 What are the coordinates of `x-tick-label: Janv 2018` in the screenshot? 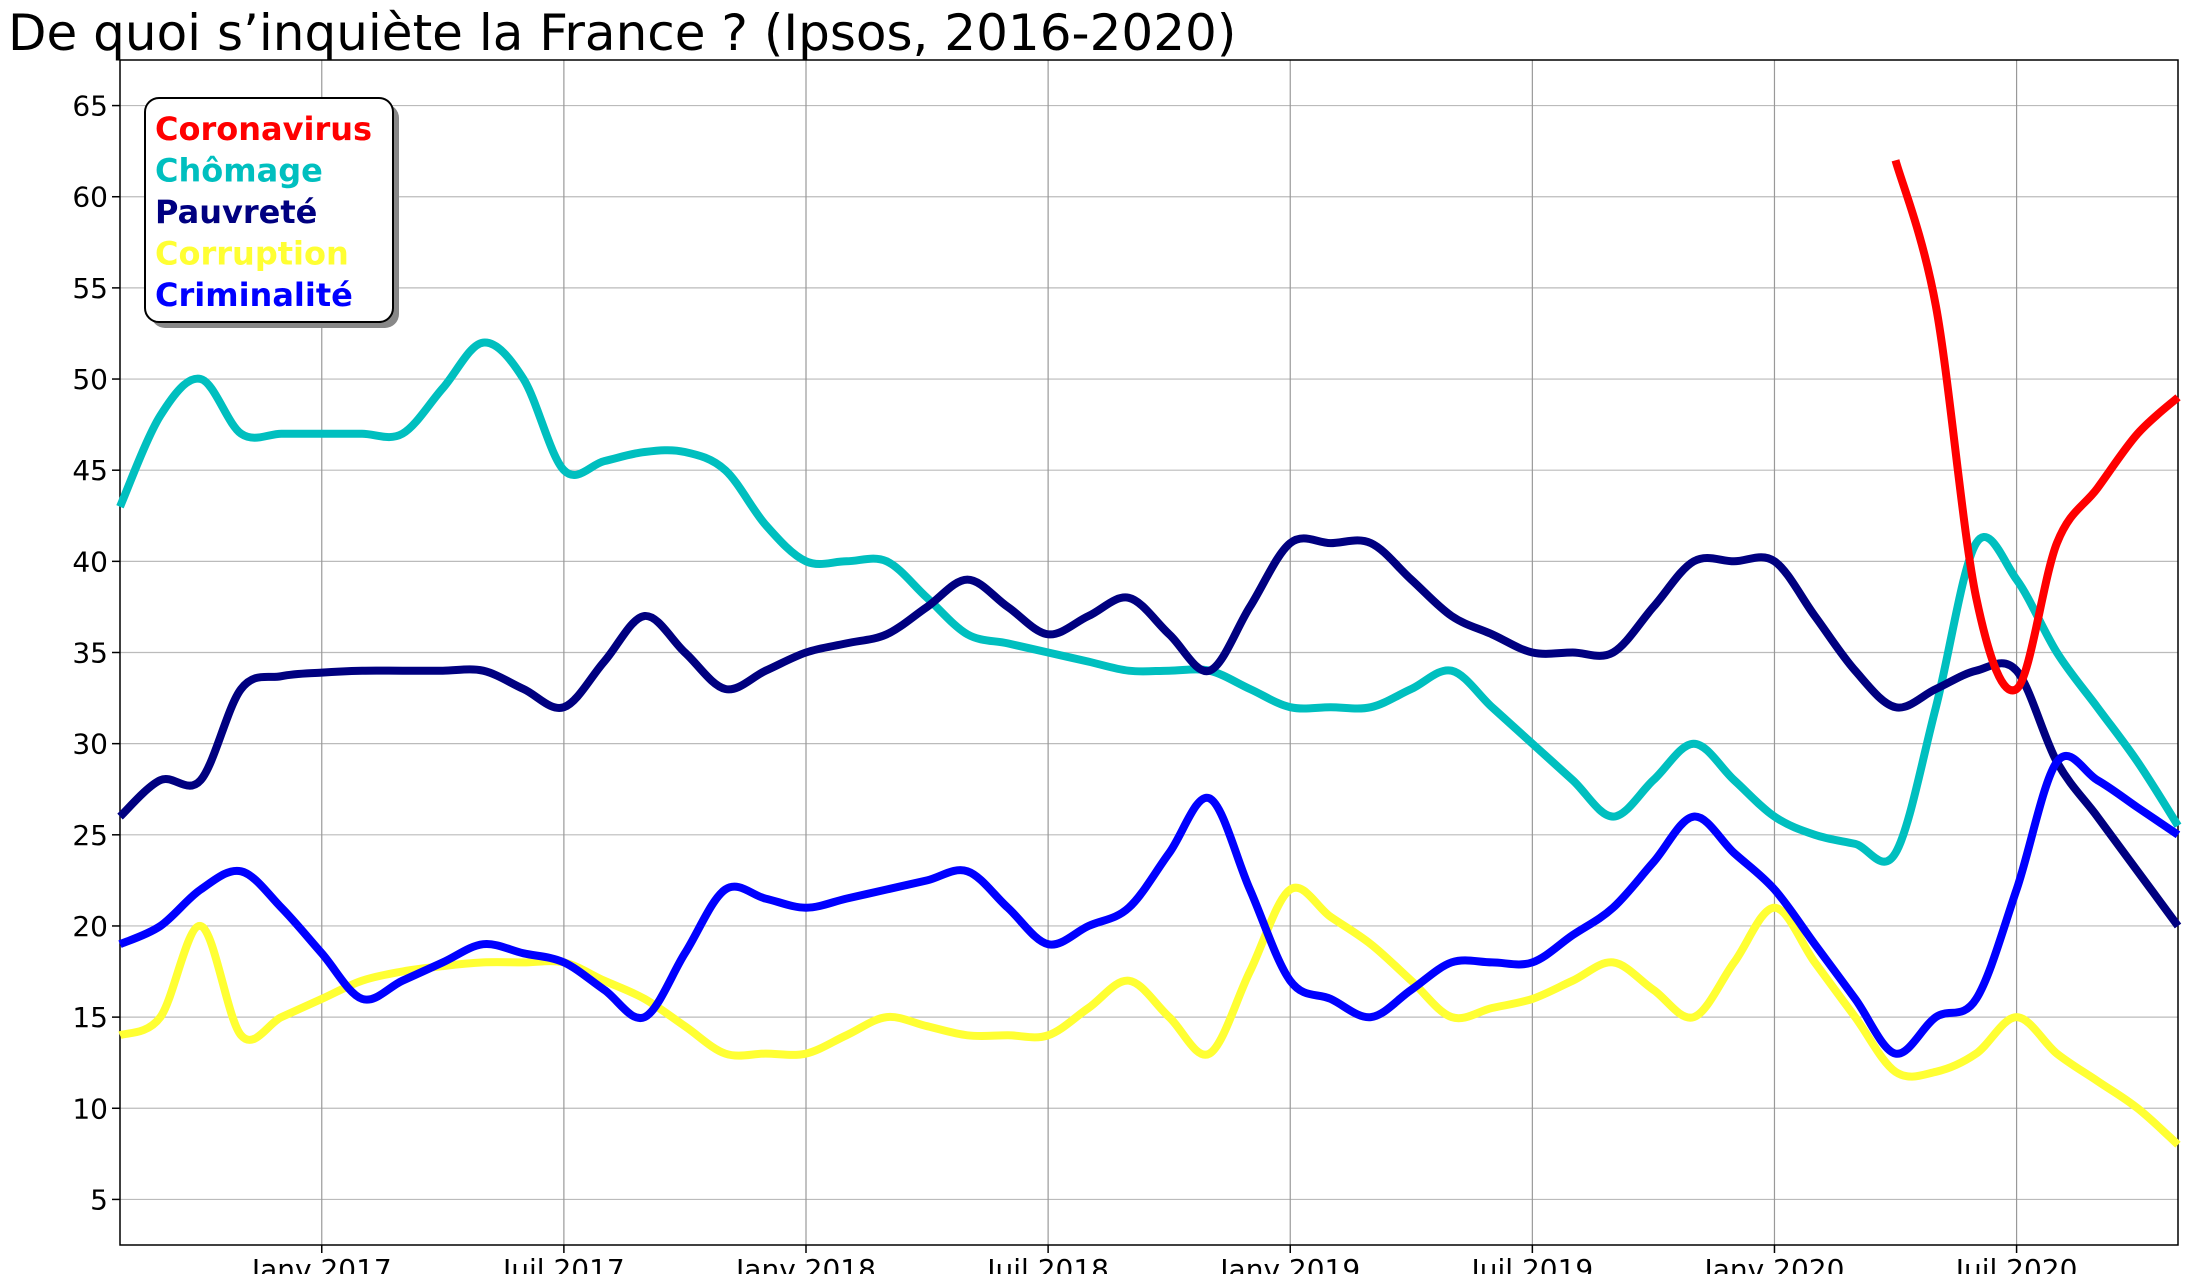 It's located at (805, 1263).